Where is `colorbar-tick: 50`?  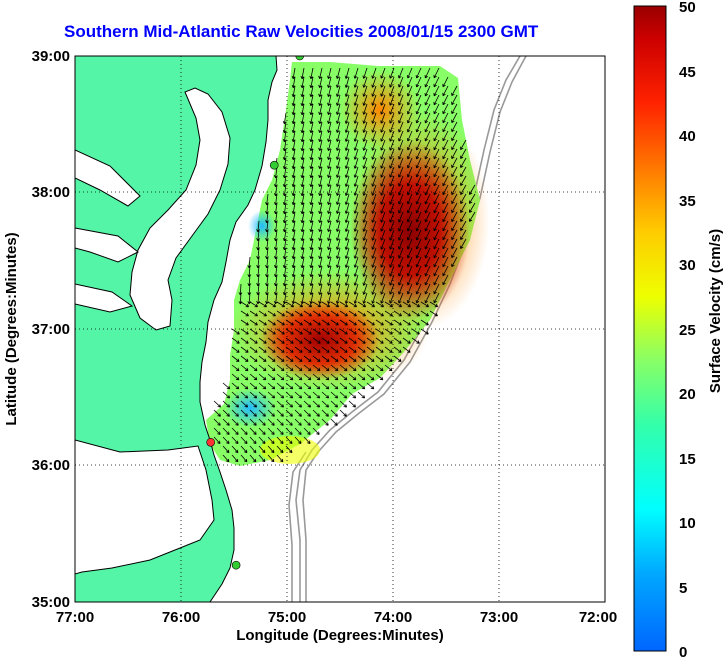 colorbar-tick: 50 is located at coordinates (687, 8).